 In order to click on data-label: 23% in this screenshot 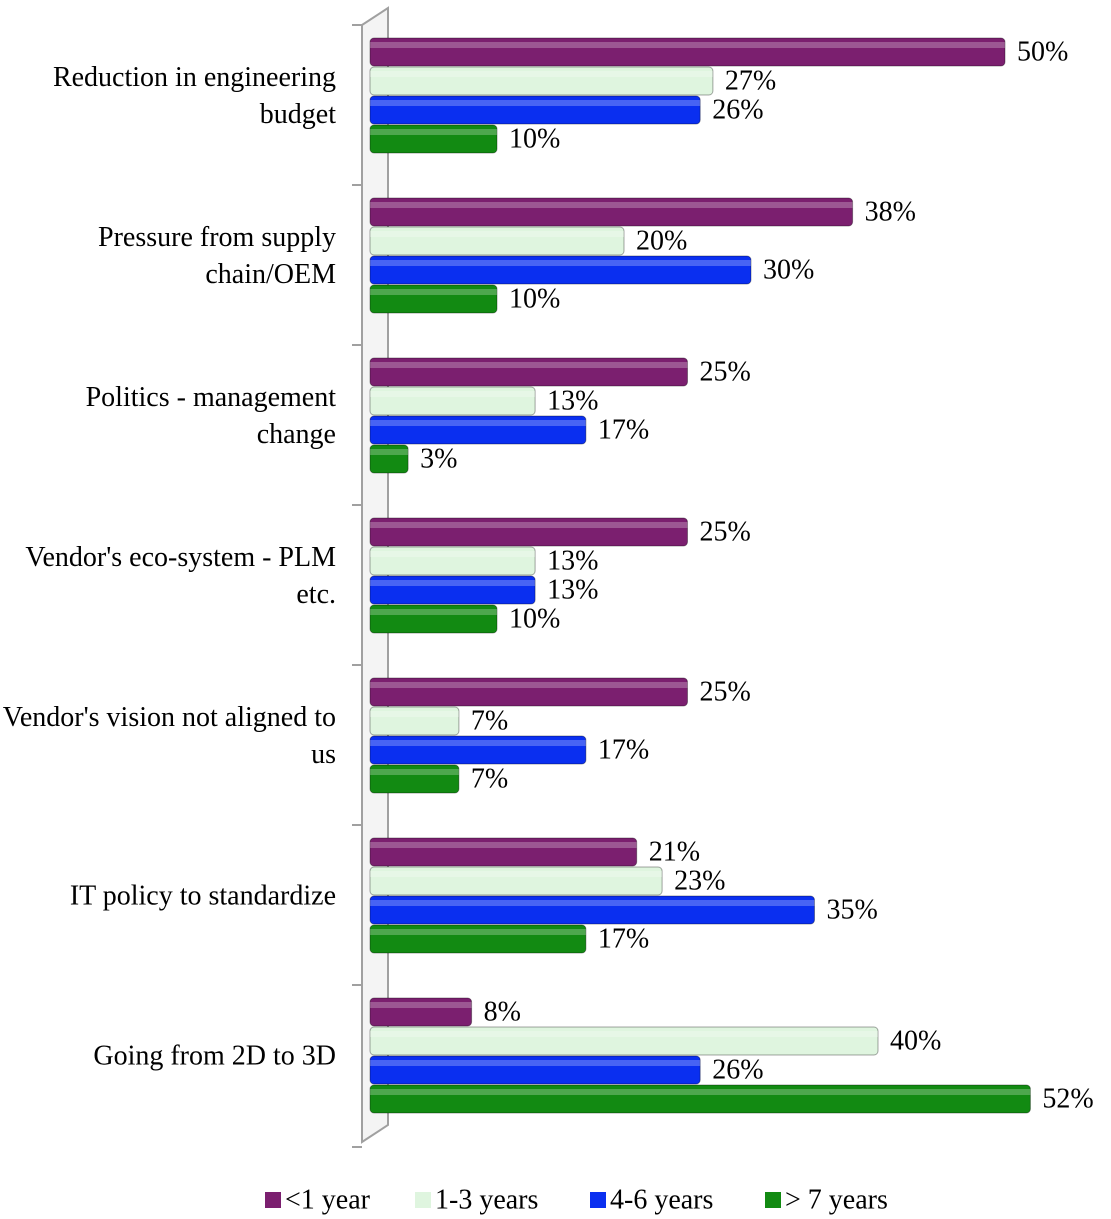, I will do `click(699, 880)`.